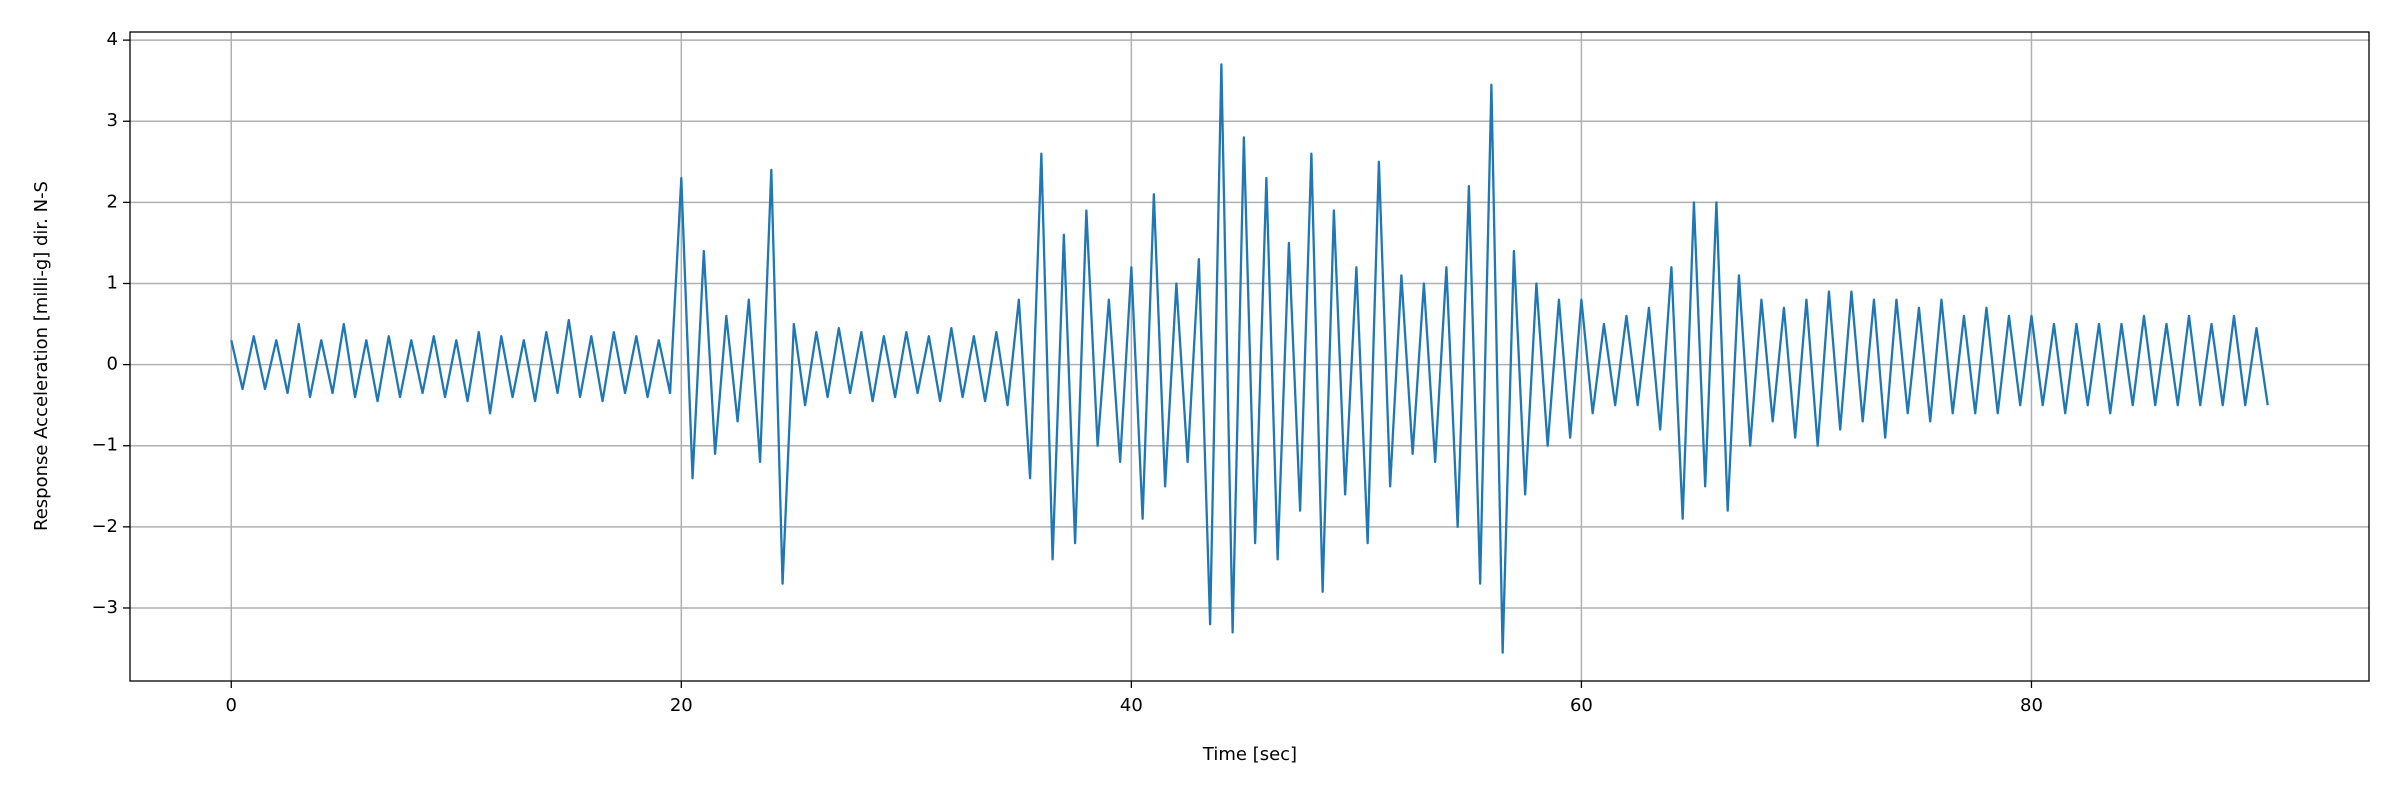 This screenshot has height=800, width=2400. Describe the element at coordinates (104, 526) in the screenshot. I see `y-tick-label: −2` at that location.